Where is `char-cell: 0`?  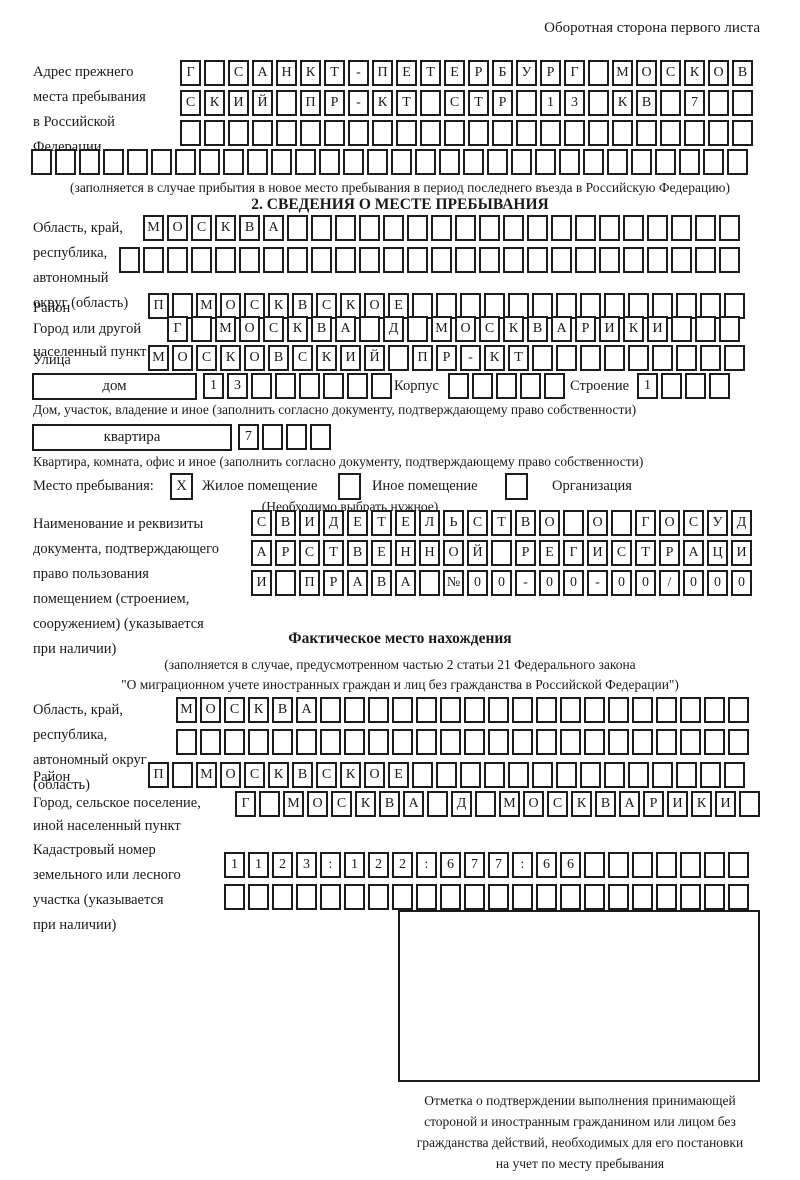 char-cell: 0 is located at coordinates (645, 583).